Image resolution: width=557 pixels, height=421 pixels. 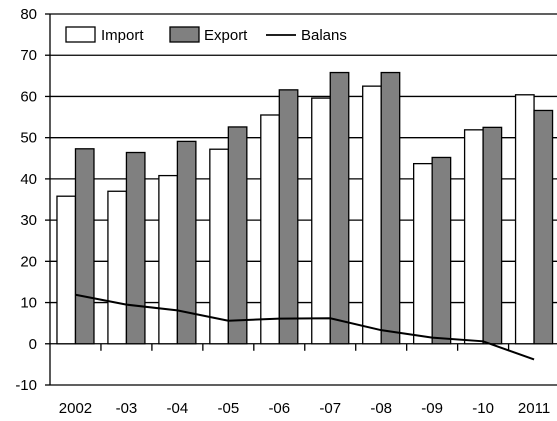 I want to click on x-tick-label: -08, so click(x=381, y=408).